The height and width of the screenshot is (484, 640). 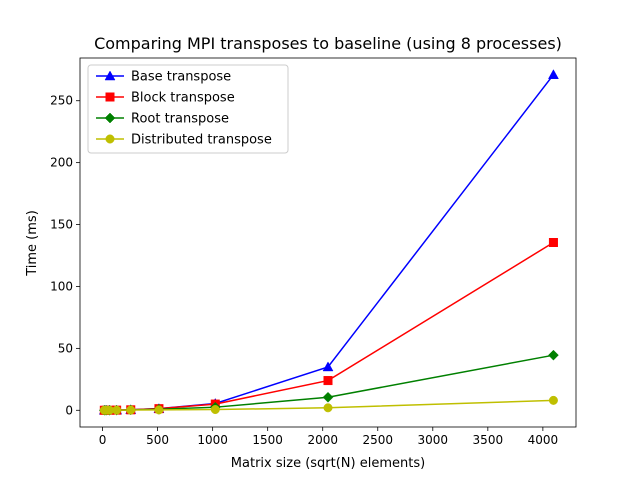 What do you see at coordinates (328, 463) in the screenshot?
I see `x-axis-label: Matrix size (sqrt(N) elements)` at bounding box center [328, 463].